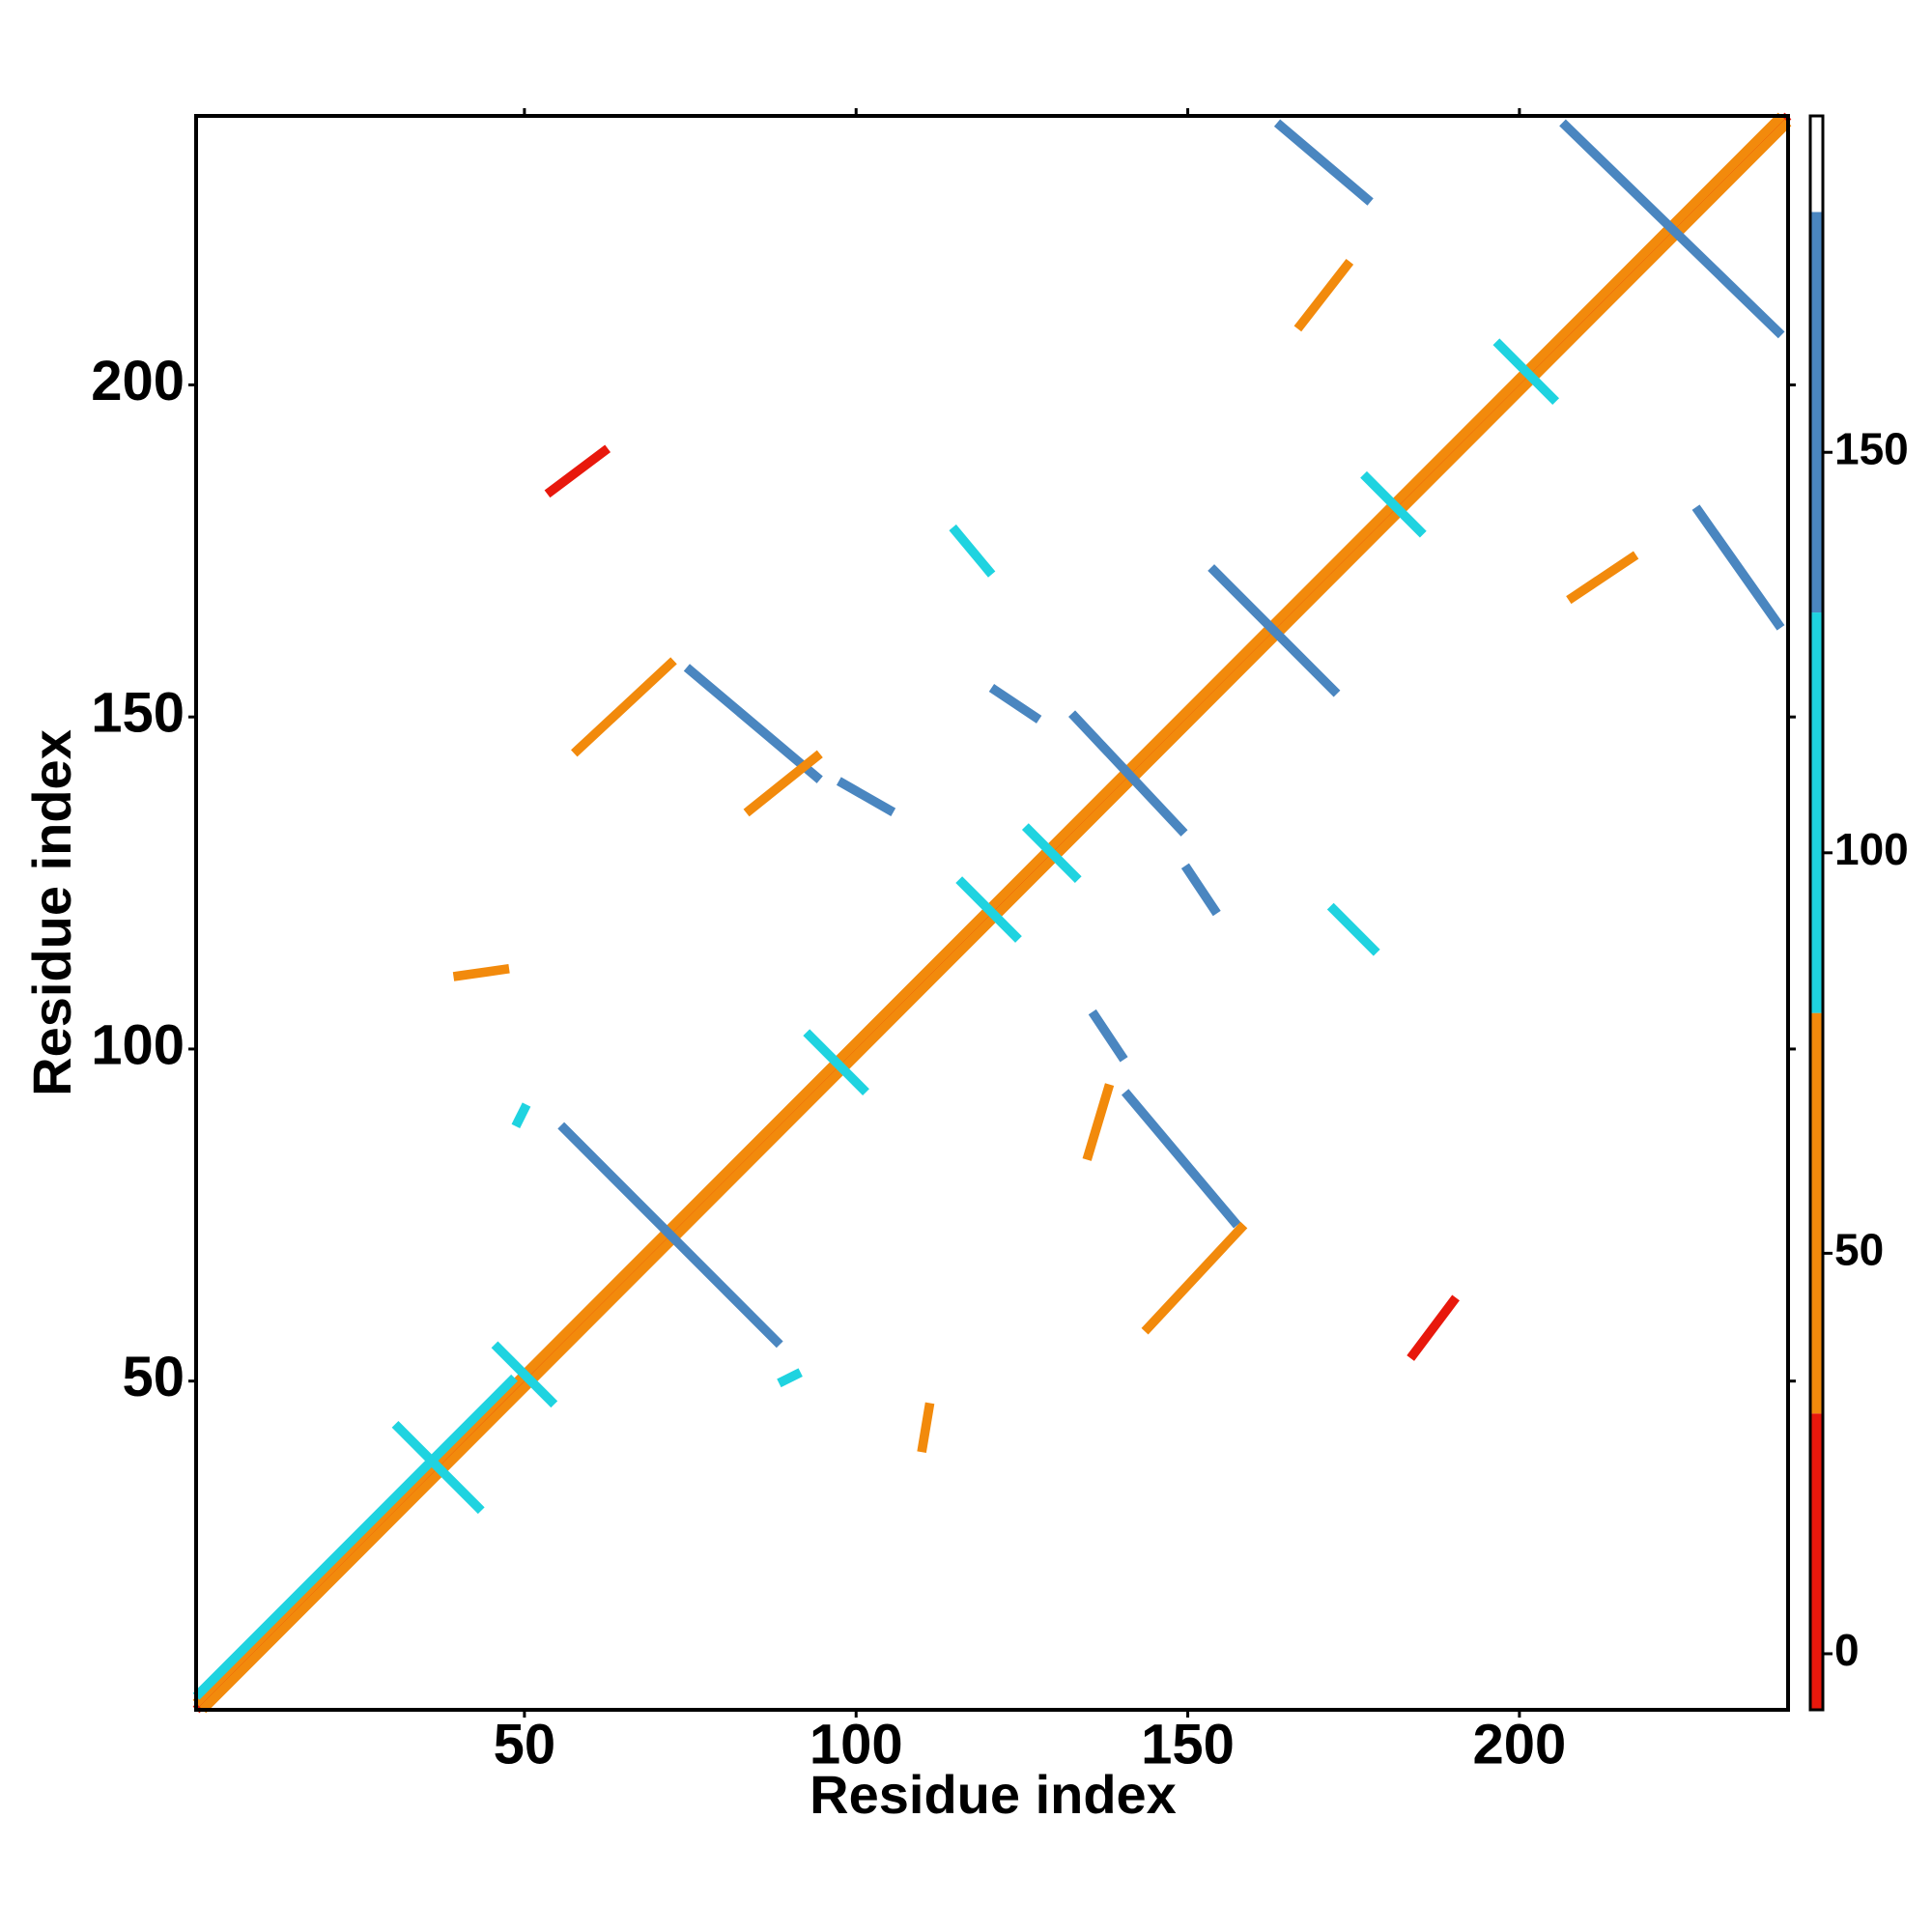  Describe the element at coordinates (993, 1794) in the screenshot. I see `x-axis-label: Residue index` at that location.